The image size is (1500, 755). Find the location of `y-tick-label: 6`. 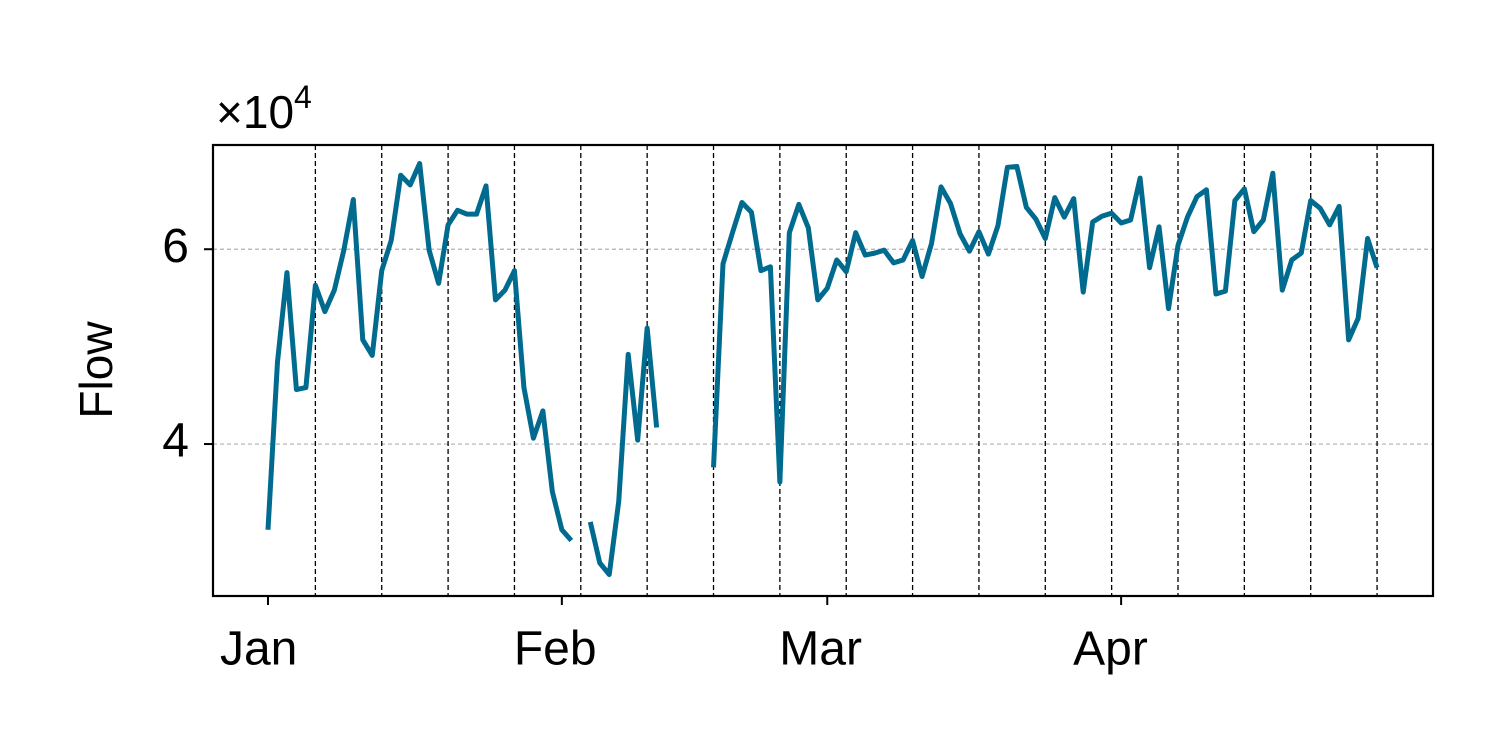

y-tick-label: 6 is located at coordinates (175, 246).